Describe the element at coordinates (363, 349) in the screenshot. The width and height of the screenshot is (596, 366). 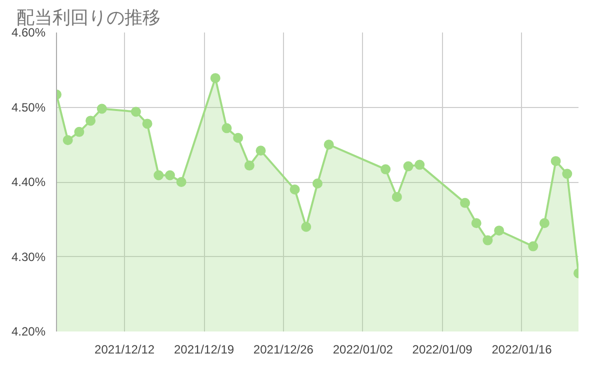
I see `x-tick-label: 2022/01/02` at that location.